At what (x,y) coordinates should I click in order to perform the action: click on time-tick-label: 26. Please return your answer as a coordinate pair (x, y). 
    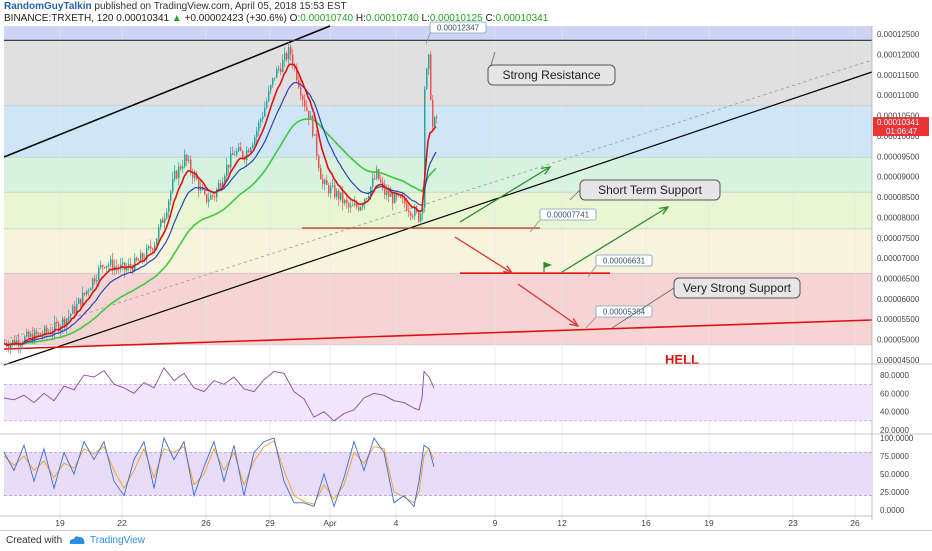
    Looking at the image, I should click on (206, 523).